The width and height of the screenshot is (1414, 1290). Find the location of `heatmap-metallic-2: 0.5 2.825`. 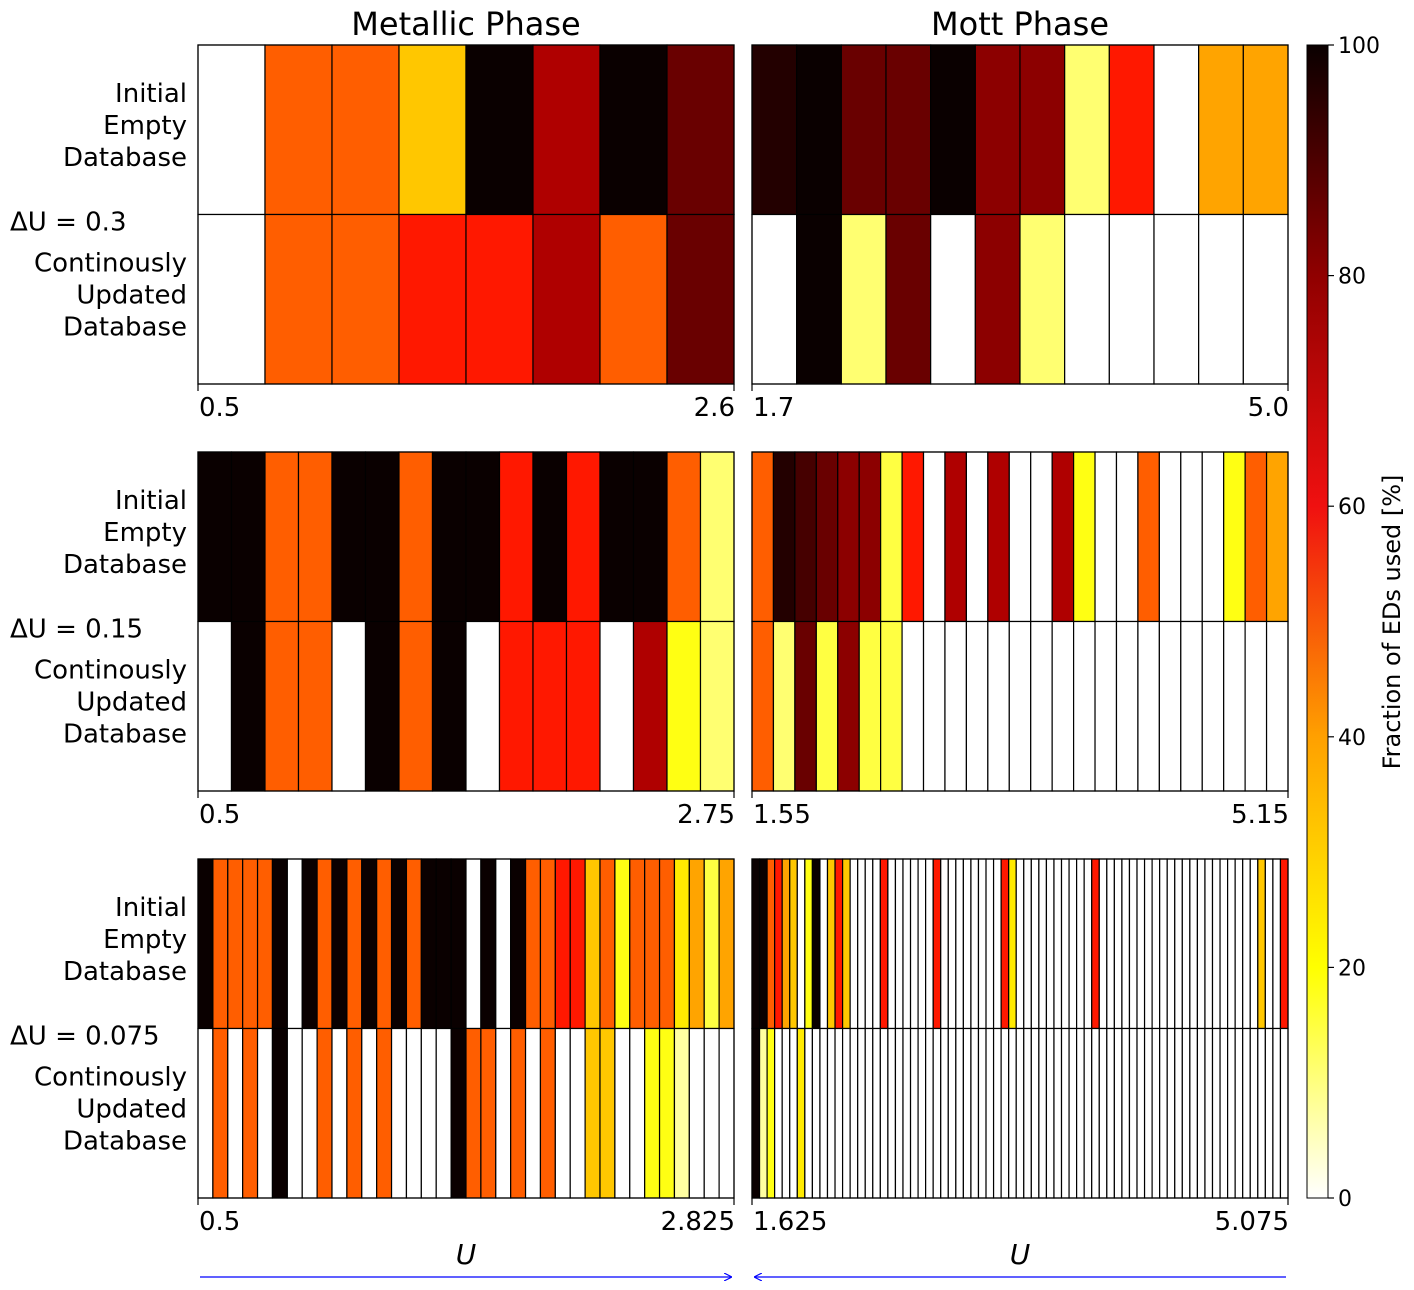

heatmap-metallic-2: 0.5 2.825 is located at coordinates (466, 1047).